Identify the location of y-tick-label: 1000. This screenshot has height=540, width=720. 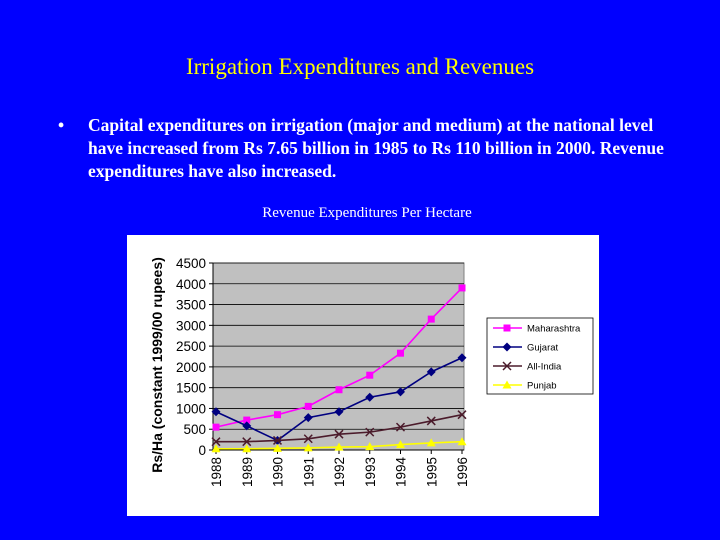
(191, 408).